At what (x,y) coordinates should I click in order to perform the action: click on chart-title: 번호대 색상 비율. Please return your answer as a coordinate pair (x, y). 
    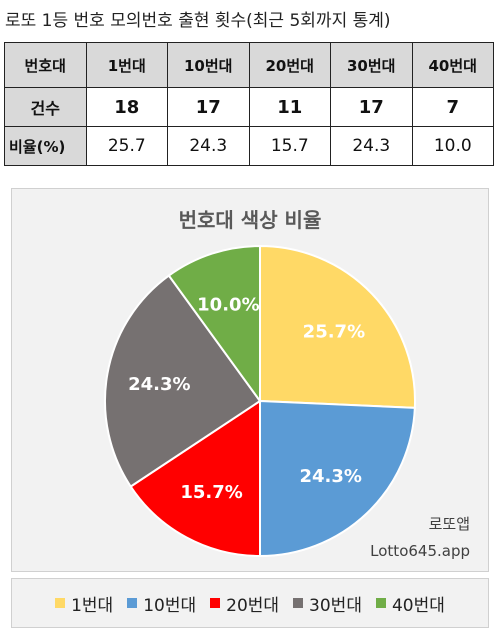
    Looking at the image, I should click on (250, 220).